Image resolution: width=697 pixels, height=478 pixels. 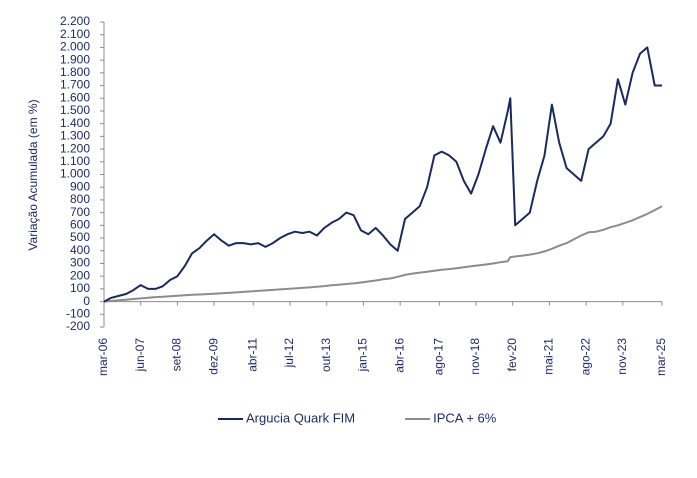 What do you see at coordinates (177, 355) in the screenshot?
I see `x-tick-label: set-08` at bounding box center [177, 355].